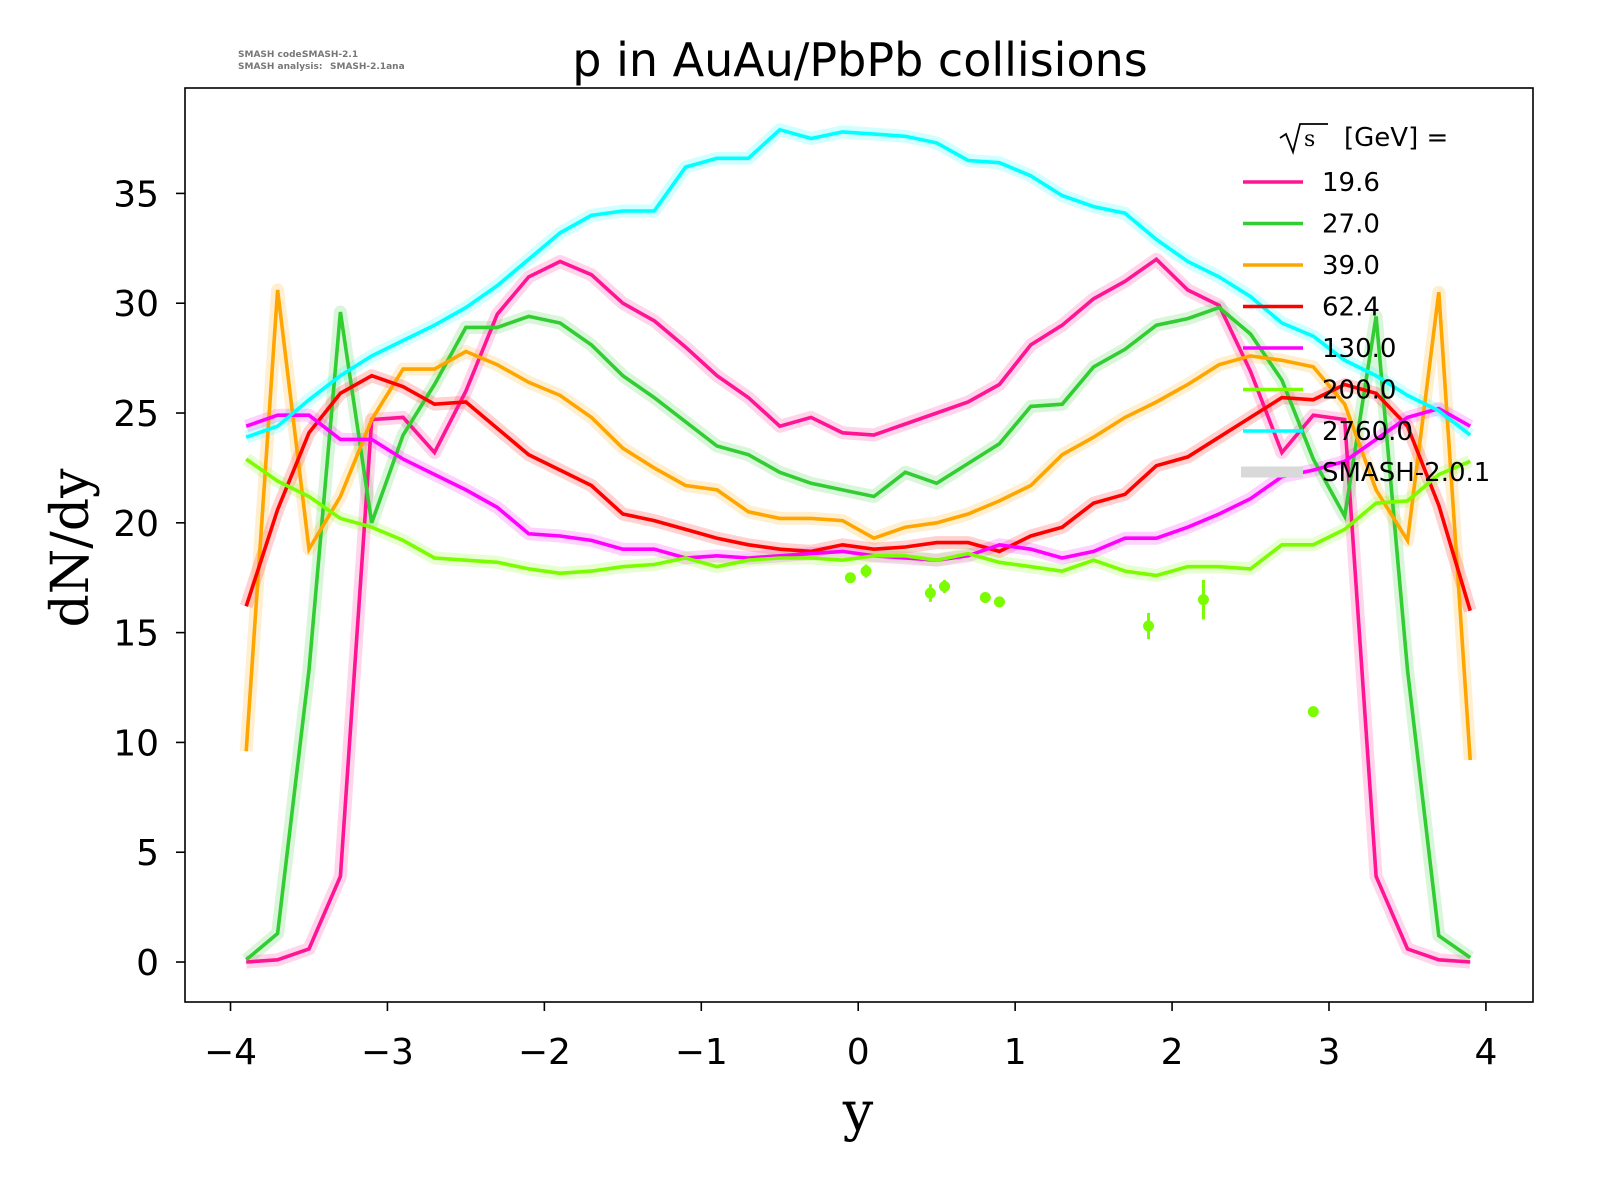 This screenshot has height=1200, width=1600. Describe the element at coordinates (1359, 349) in the screenshot. I see `legend-label-130.0: 130.0` at that location.